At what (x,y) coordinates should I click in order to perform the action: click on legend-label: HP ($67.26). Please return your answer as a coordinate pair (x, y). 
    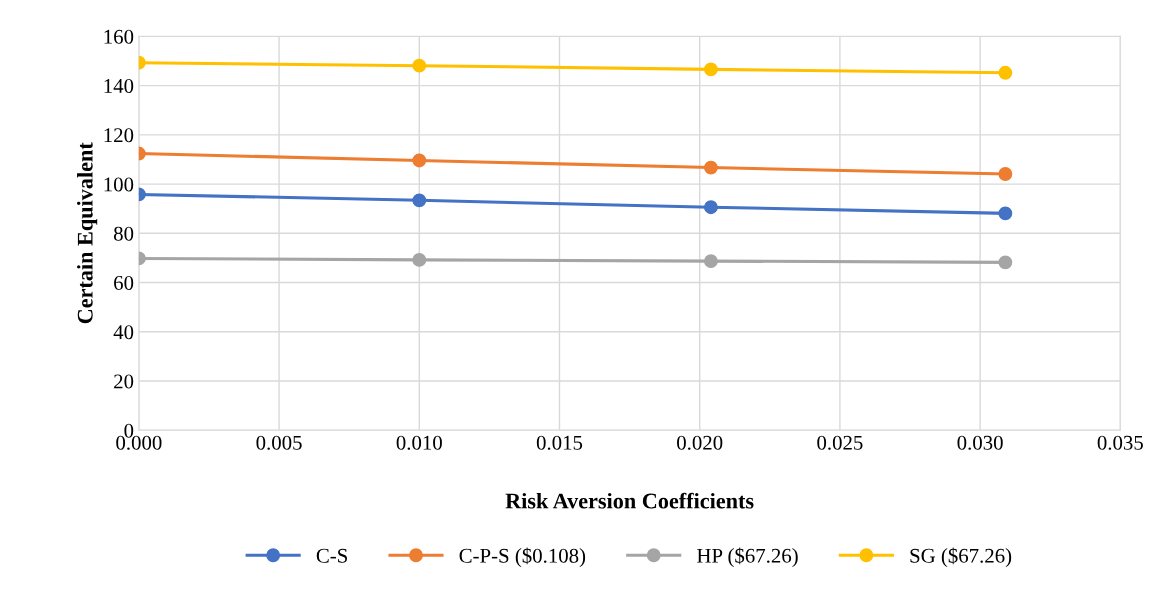
    Looking at the image, I should click on (747, 557).